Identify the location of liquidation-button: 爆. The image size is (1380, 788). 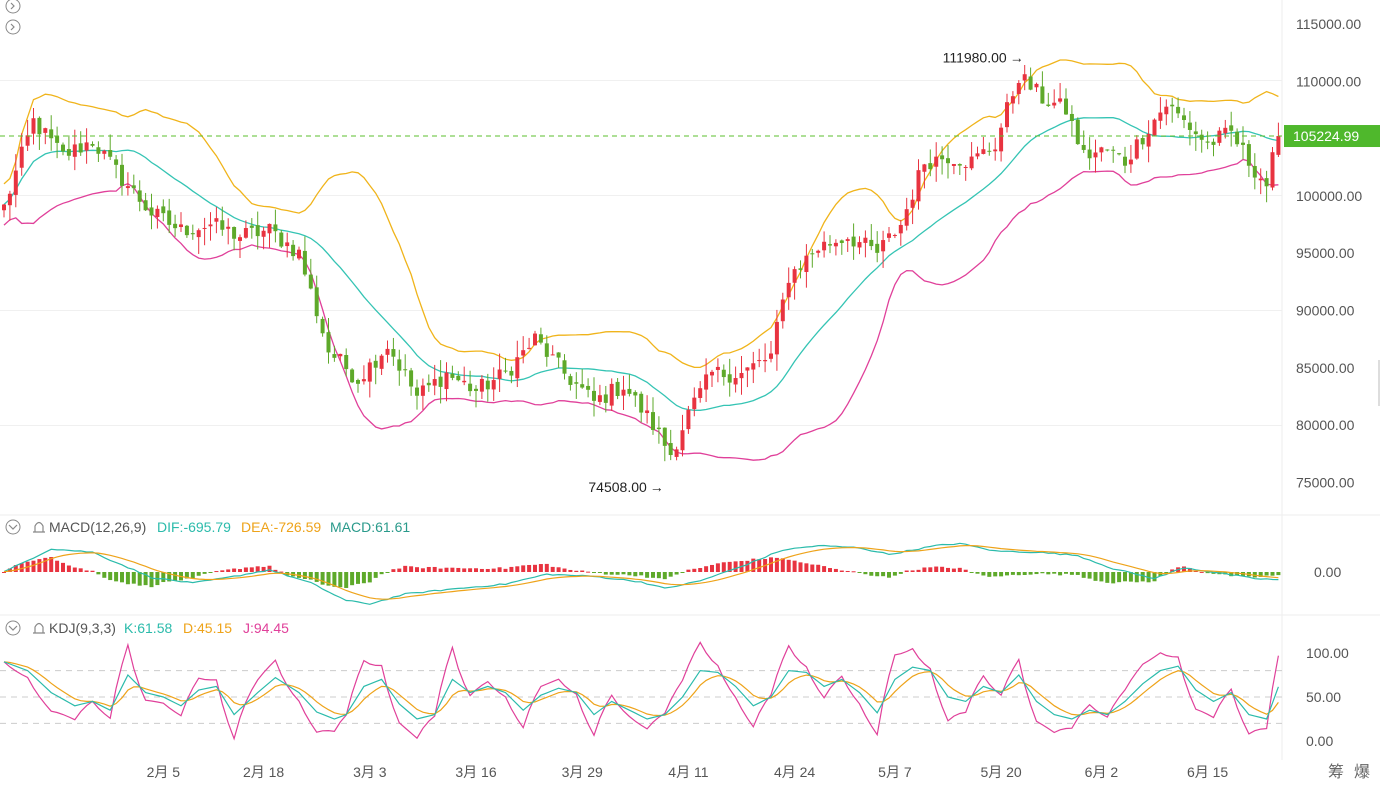
(1362, 771).